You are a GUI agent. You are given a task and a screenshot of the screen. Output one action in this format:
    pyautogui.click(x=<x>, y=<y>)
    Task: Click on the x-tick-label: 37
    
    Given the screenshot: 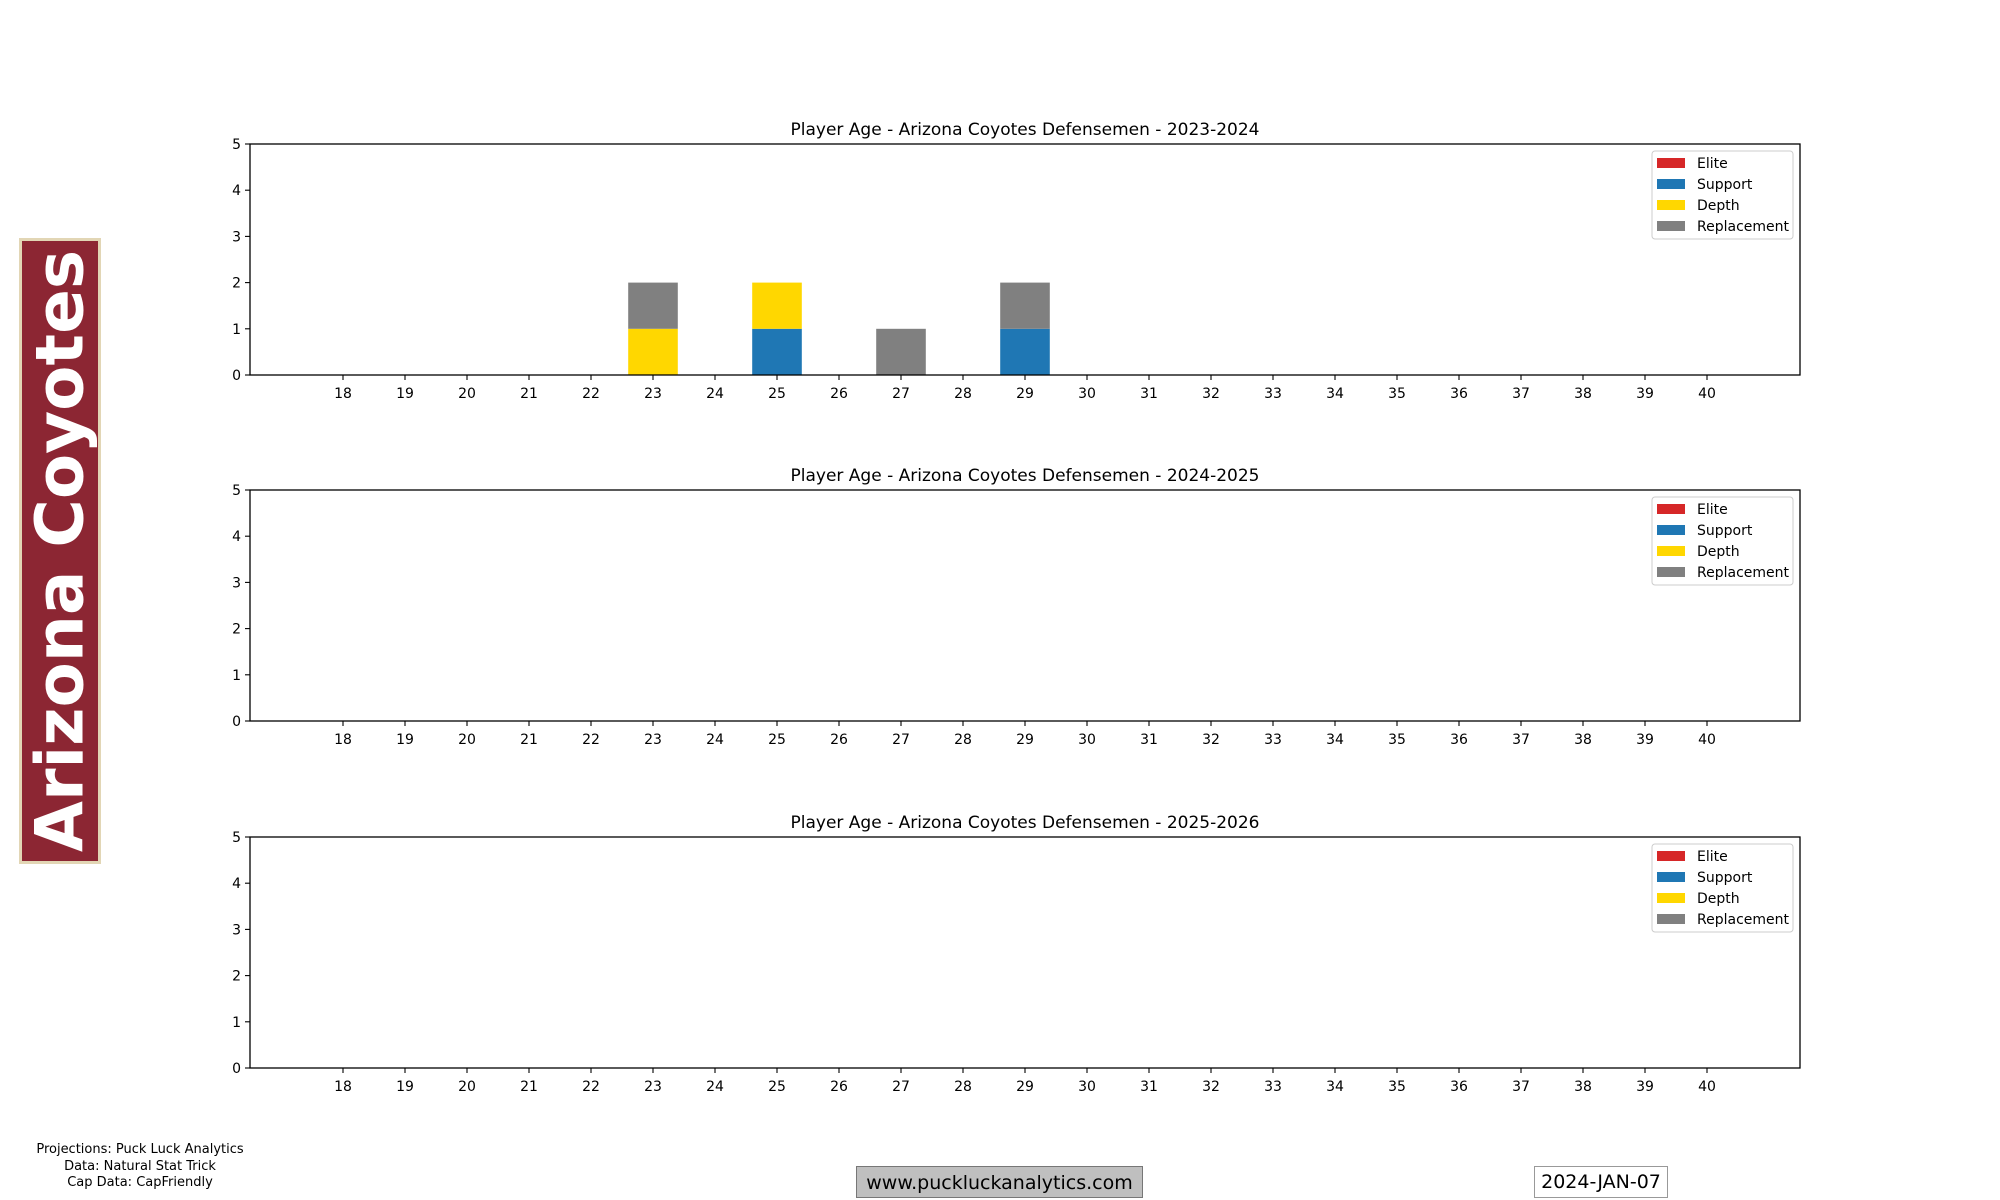 What is the action you would take?
    pyautogui.click(x=1521, y=740)
    